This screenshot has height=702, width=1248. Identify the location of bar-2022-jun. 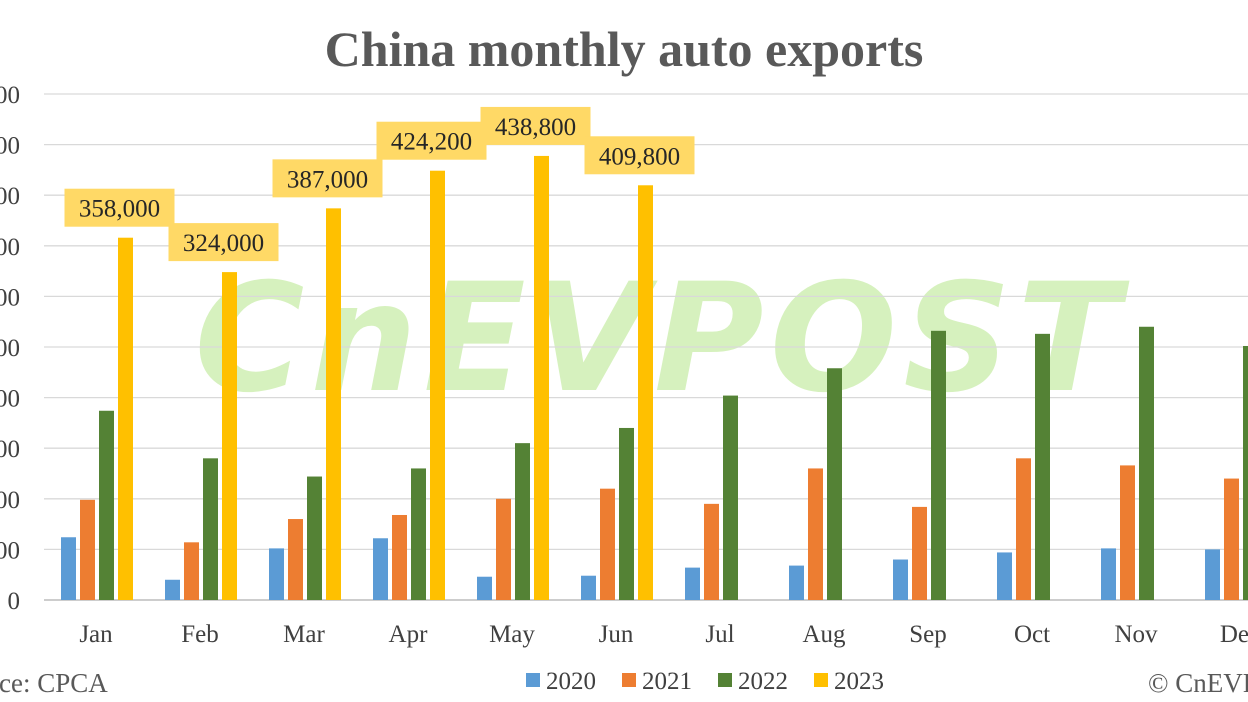
(626, 513).